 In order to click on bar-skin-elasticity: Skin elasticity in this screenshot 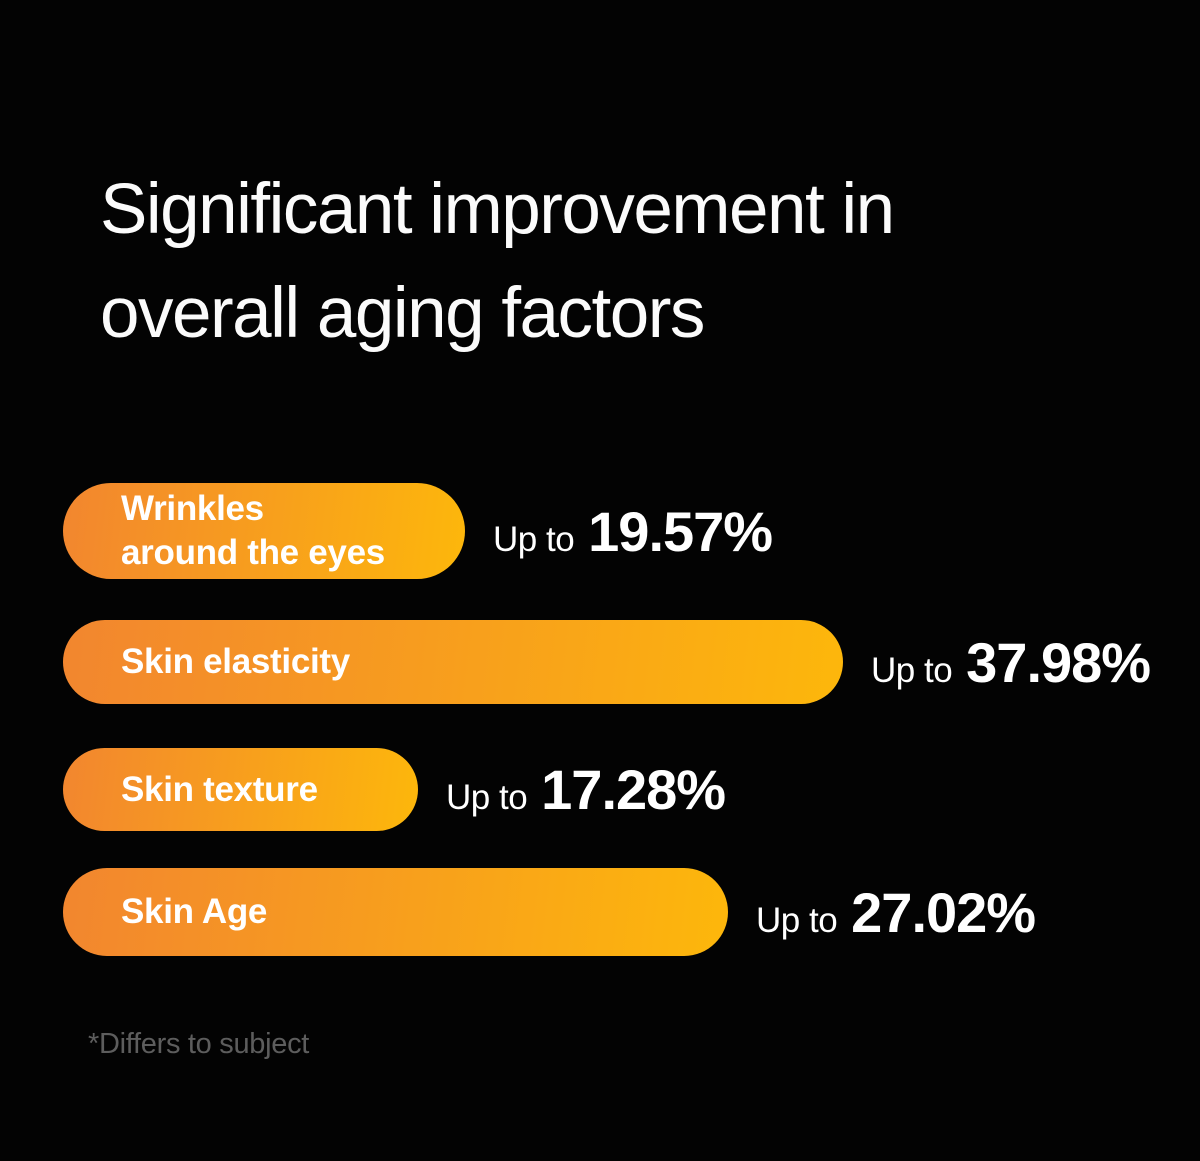, I will do `click(453, 662)`.